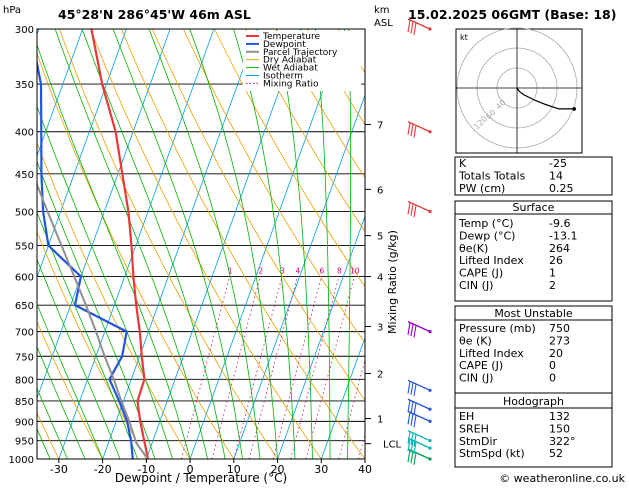 Image resolution: width=629 pixels, height=490 pixels. What do you see at coordinates (487, 235) in the screenshot?
I see `table-row-label: Dewp (°C)` at bounding box center [487, 235].